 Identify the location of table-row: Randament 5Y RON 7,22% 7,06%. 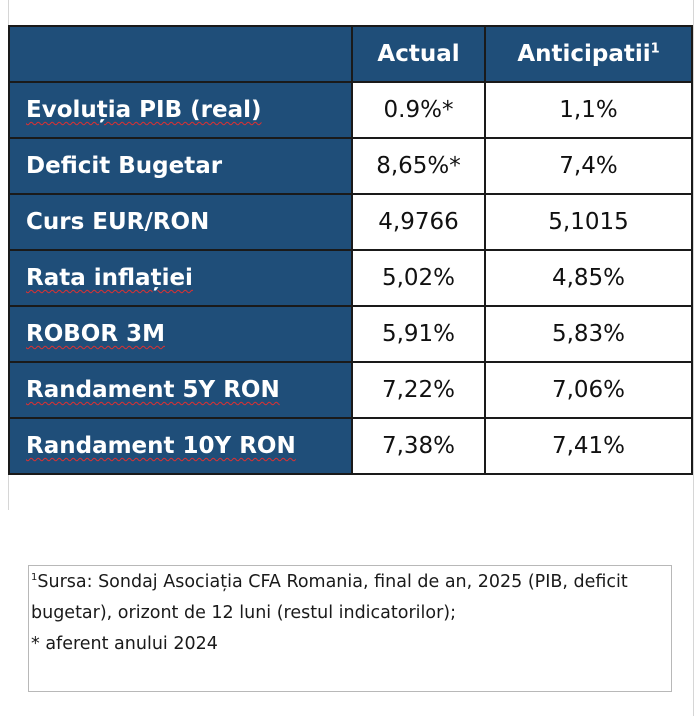
(350, 390).